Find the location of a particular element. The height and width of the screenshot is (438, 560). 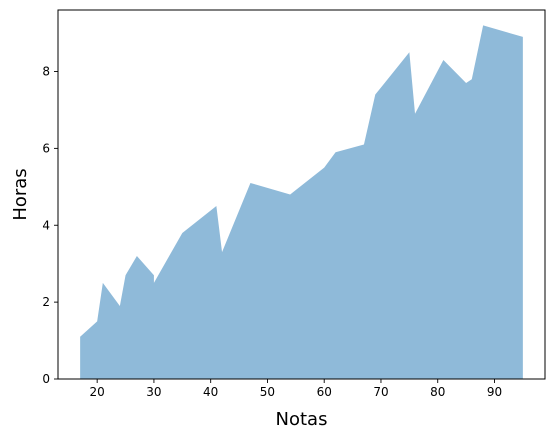

x-tick-label: 80 is located at coordinates (437, 392).